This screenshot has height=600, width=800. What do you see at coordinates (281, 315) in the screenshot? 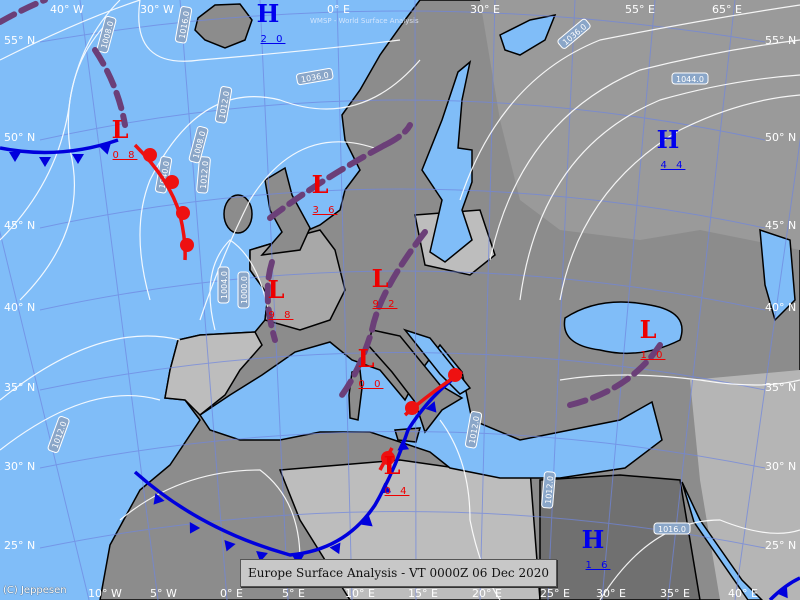
I see `pressure-center-value: 9 8` at bounding box center [281, 315].